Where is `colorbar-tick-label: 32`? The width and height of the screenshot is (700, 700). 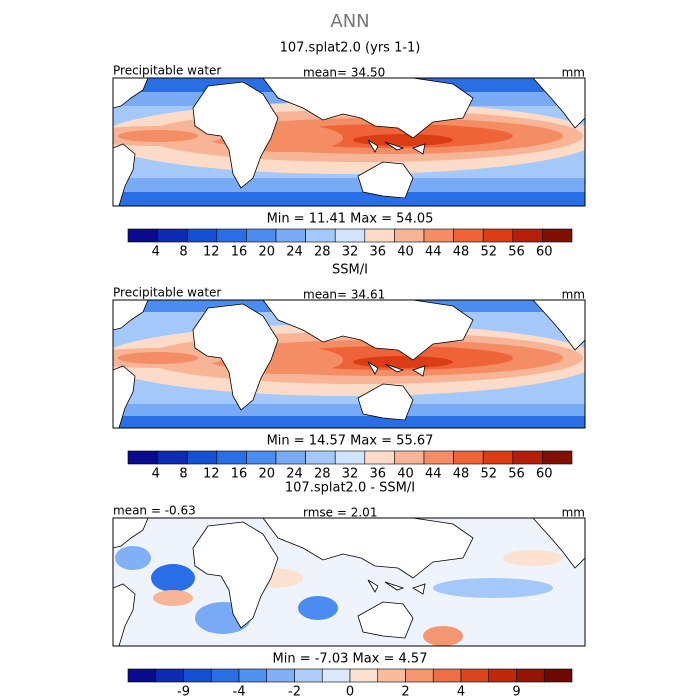
colorbar-tick-label: 32 is located at coordinates (350, 252).